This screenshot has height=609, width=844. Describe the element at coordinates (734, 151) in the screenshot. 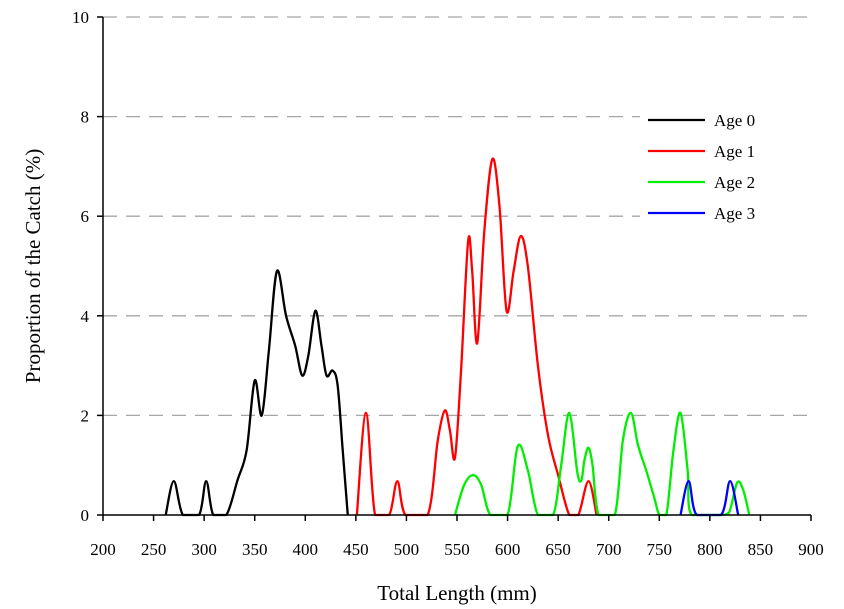

I see `legend-label: Age 1` at that location.